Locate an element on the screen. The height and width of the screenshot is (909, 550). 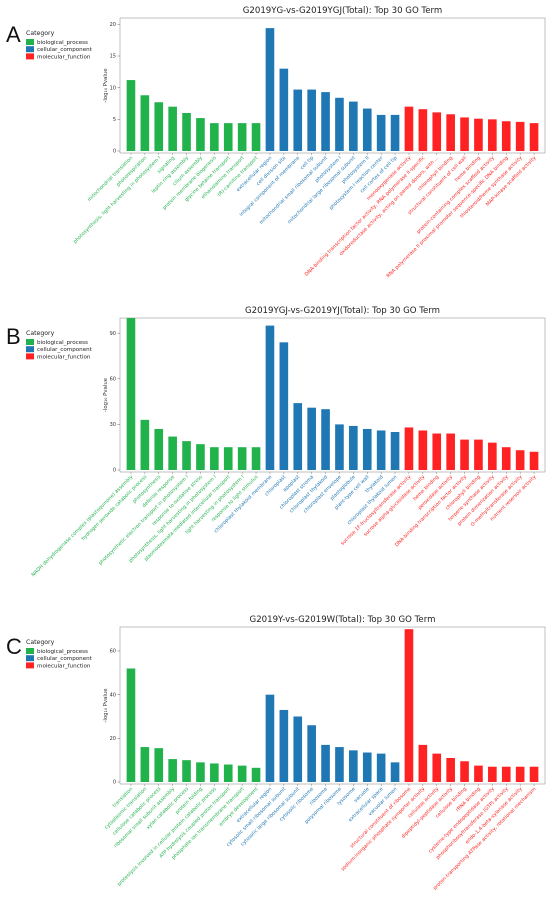
x-tick-label: hydrogen peroxide catabolic process is located at coordinates (114, 508).